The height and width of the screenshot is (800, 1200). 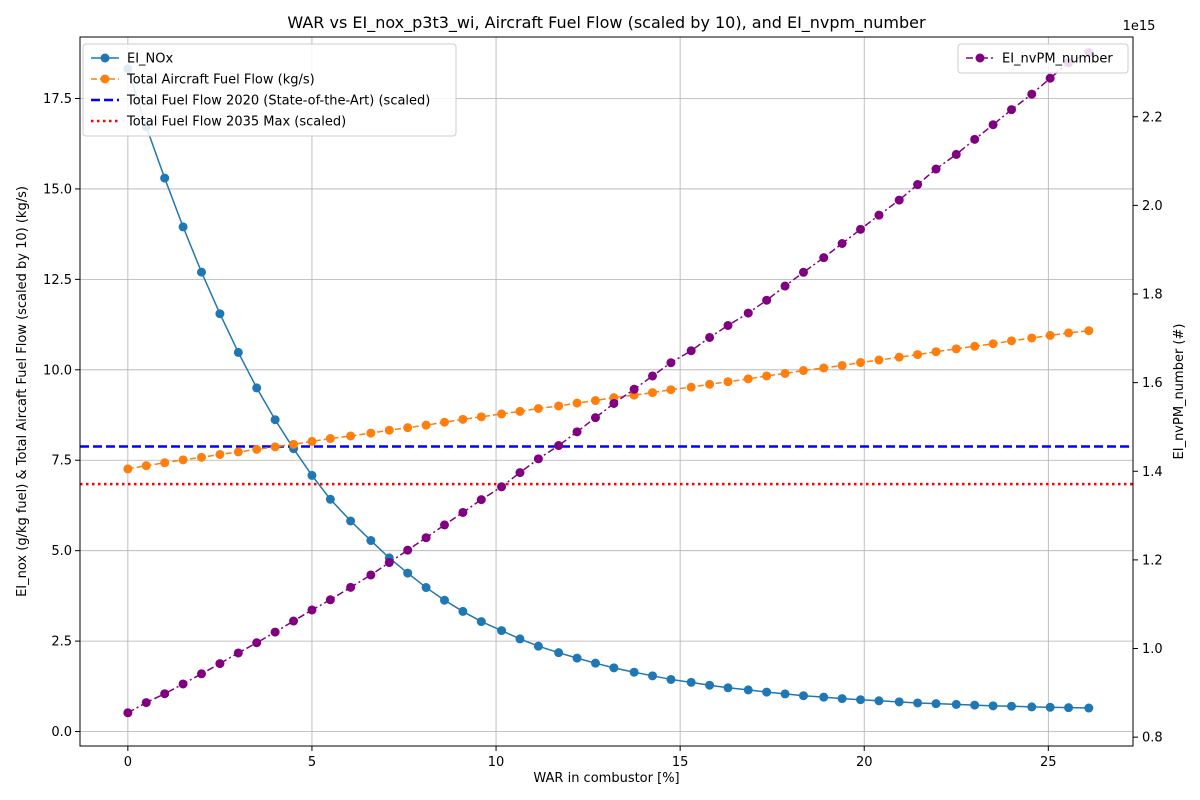 What do you see at coordinates (1152, 295) in the screenshot?
I see `y-right-tick-label: 1.8` at bounding box center [1152, 295].